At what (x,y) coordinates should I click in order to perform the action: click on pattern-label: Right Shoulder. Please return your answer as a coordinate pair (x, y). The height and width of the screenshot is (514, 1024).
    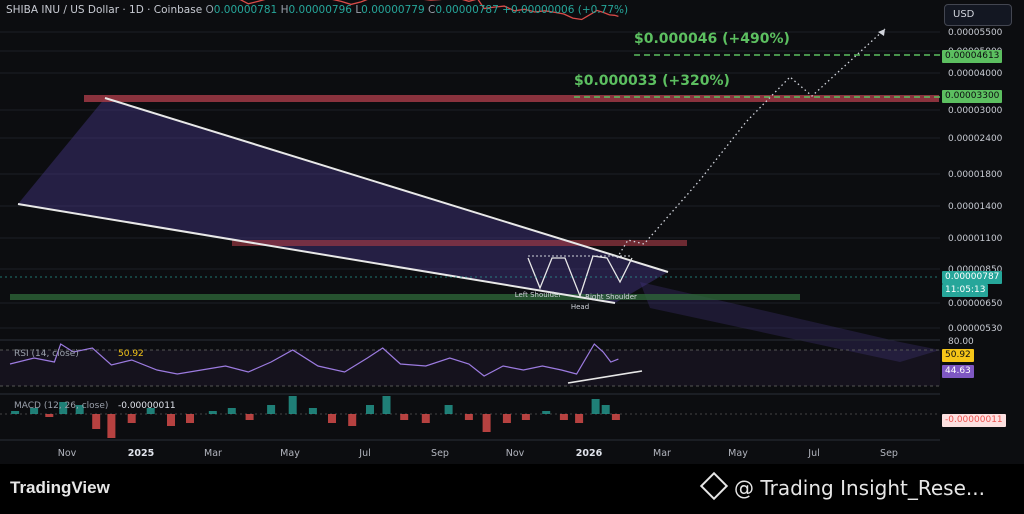
    Looking at the image, I should click on (611, 297).